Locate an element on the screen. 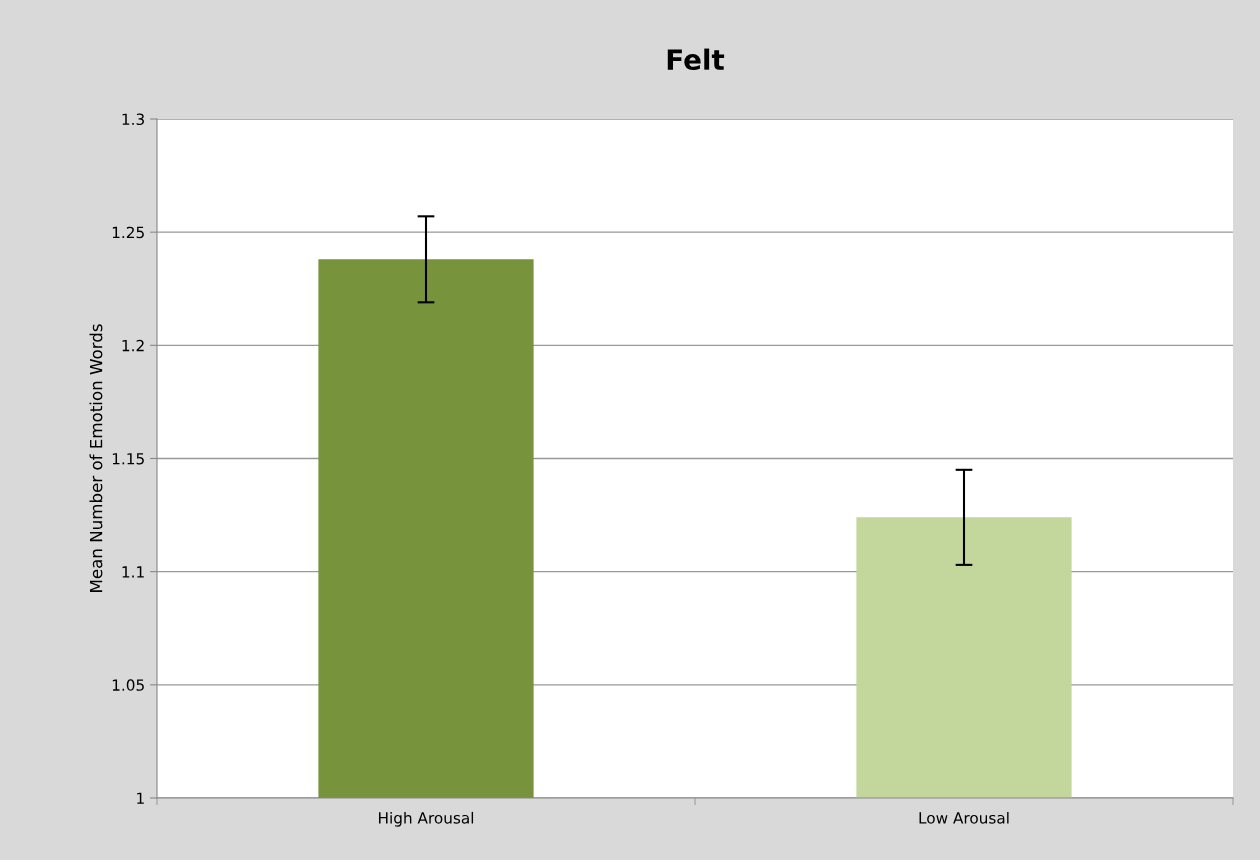 The height and width of the screenshot is (860, 1260). y-tick-label: 1.1 is located at coordinates (133, 572).